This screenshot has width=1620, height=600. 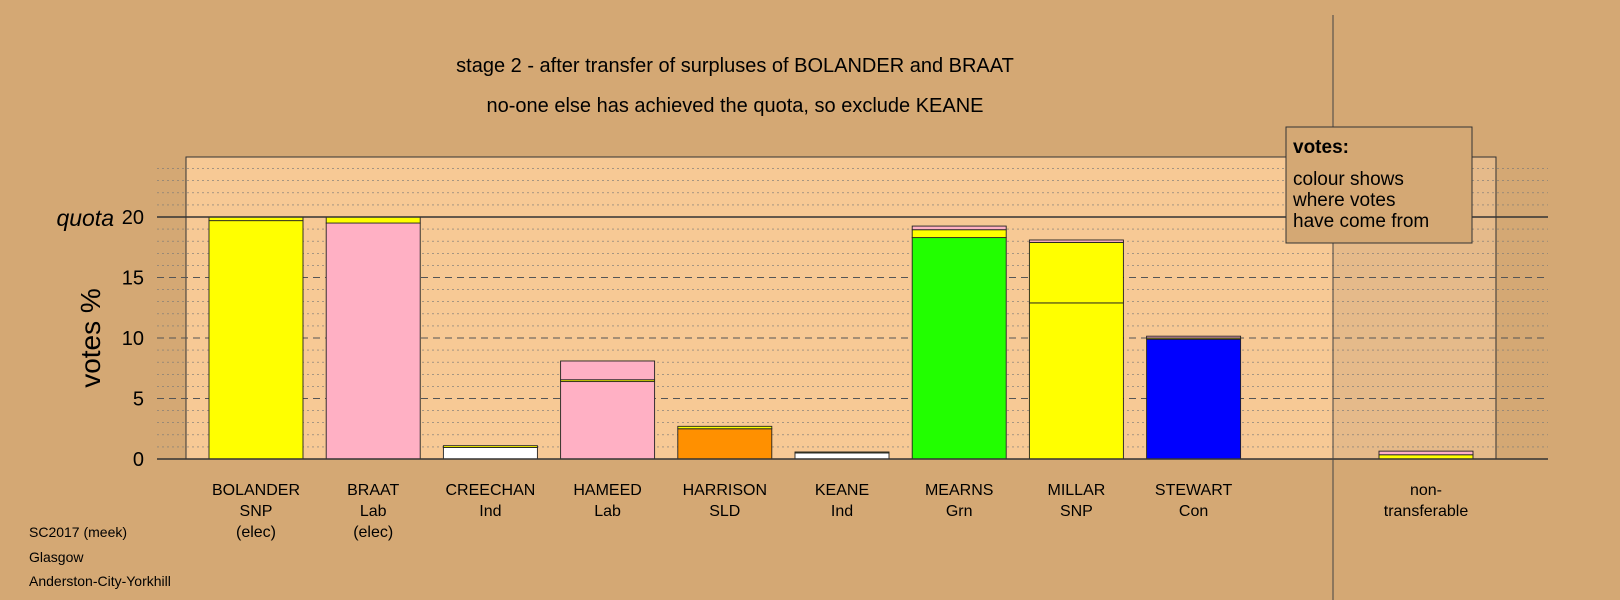 I want to click on footer-line-1: SC2017 (meek), so click(x=78, y=532).